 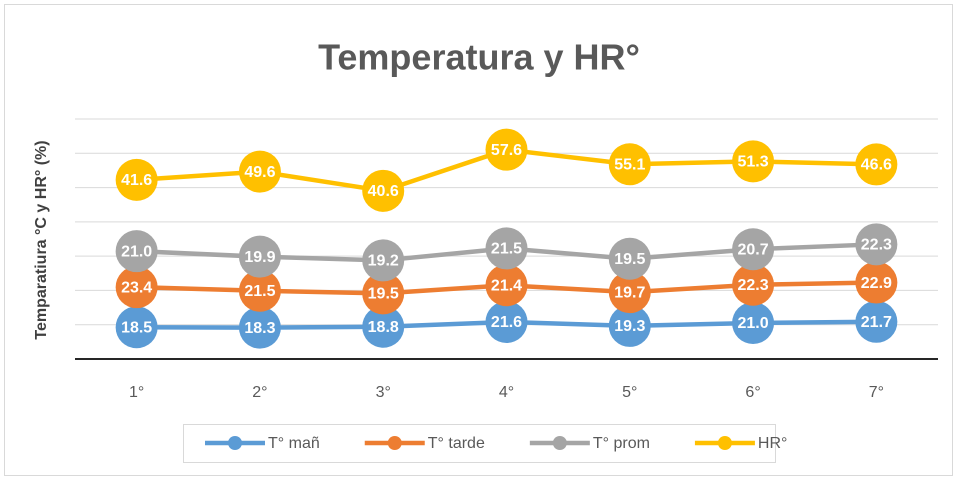 I want to click on data-label: 20.7, so click(x=753, y=250).